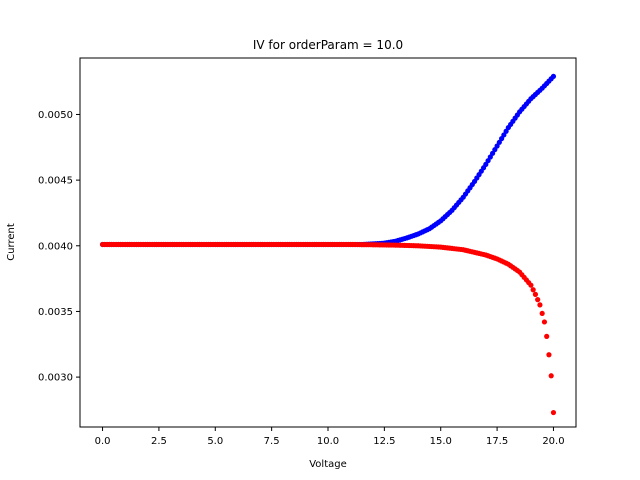  I want to click on x-tick-label: 15.0, so click(441, 441).